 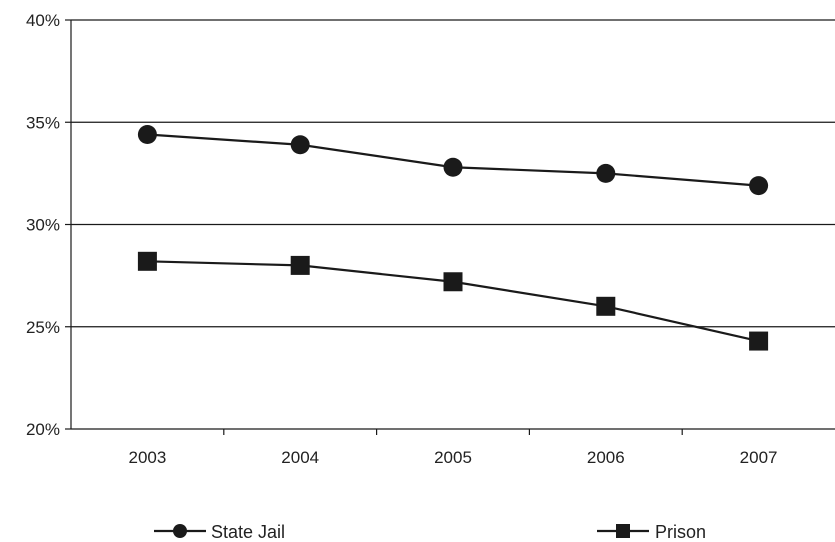 I want to click on x-tick-label: 2005, so click(x=453, y=457).